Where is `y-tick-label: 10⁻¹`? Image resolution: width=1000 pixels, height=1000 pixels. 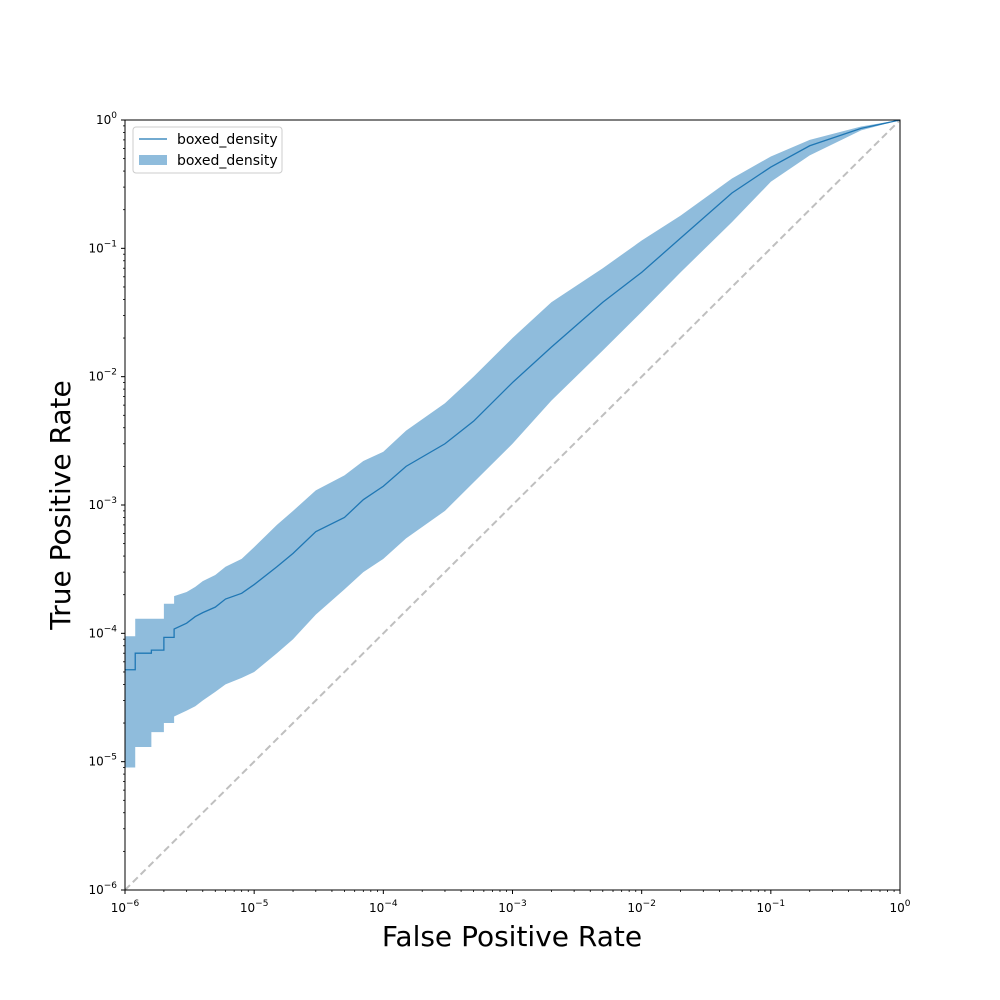
y-tick-label: 10⁻¹ is located at coordinates (102, 247).